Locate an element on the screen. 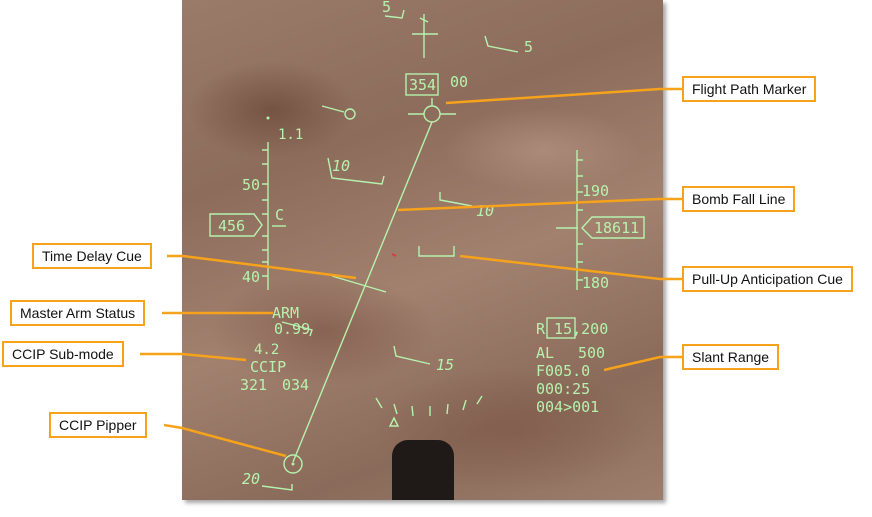 The image size is (872, 517). heading-box is located at coordinates (422, 84).